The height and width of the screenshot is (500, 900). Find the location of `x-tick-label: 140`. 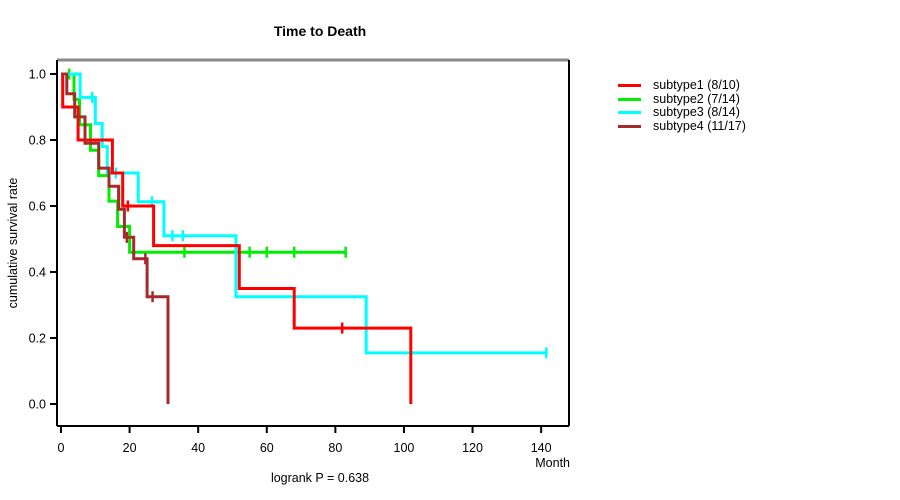

x-tick-label: 140 is located at coordinates (541, 448).